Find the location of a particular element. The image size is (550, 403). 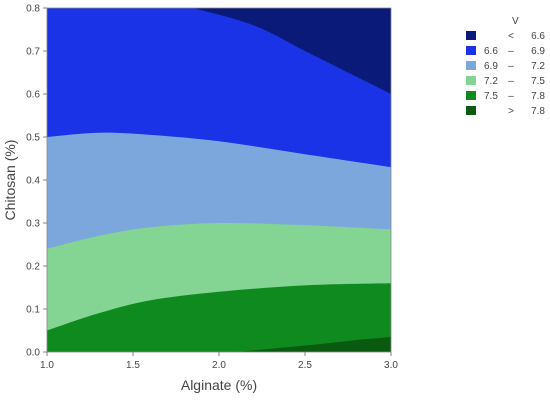

legend-title: V is located at coordinates (515, 21).